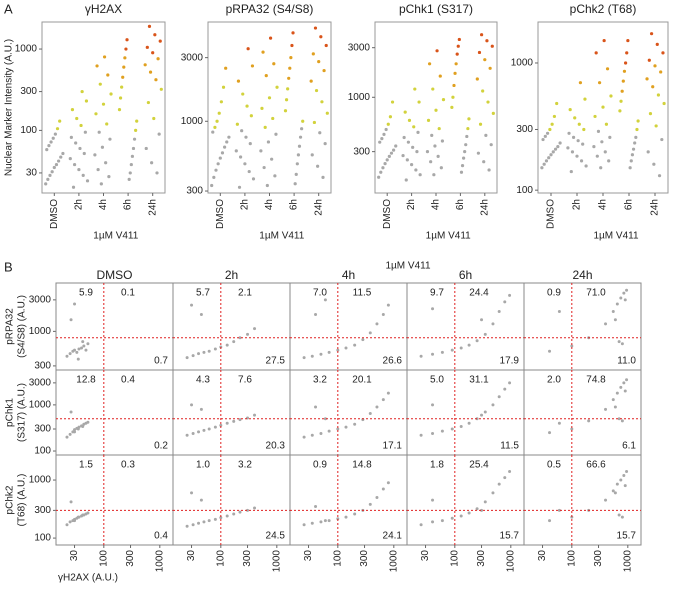 This screenshot has width=680, height=591. What do you see at coordinates (28, 130) in the screenshot?
I see `y-tick-label: 100` at bounding box center [28, 130].